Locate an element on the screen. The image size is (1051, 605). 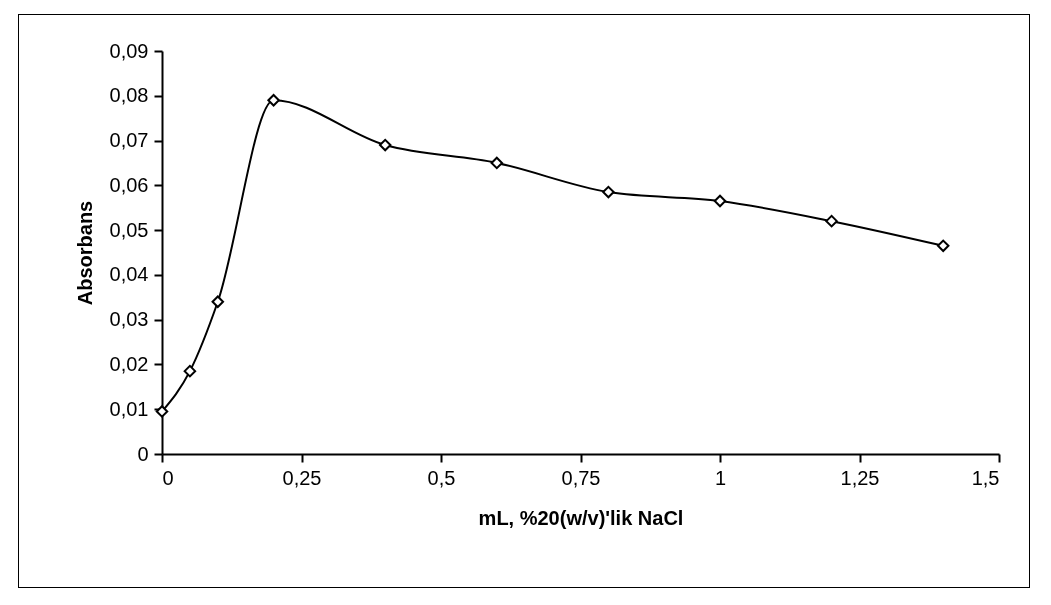
y-tick-label: 0 is located at coordinates (143, 453).